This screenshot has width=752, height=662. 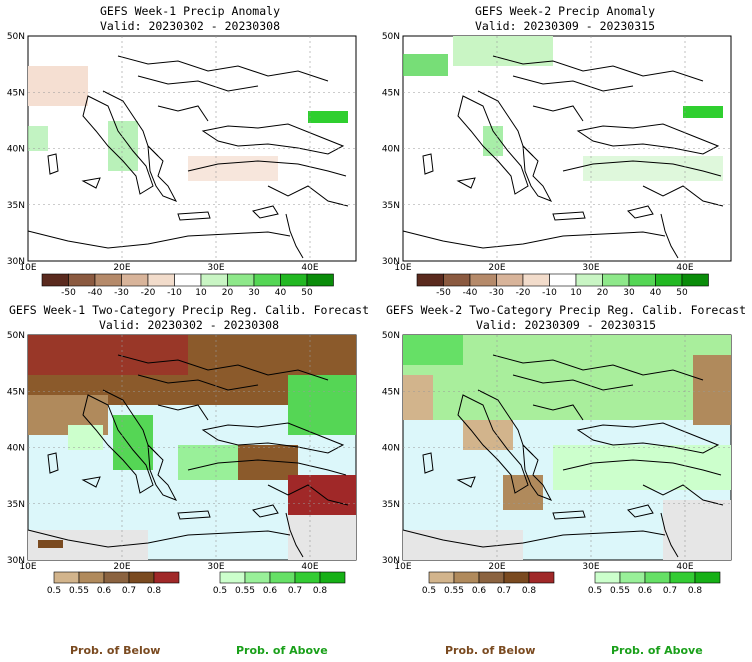 What do you see at coordinates (220, 591) in the screenshot?
I see `above-colorbar-tick: 0.5` at bounding box center [220, 591].